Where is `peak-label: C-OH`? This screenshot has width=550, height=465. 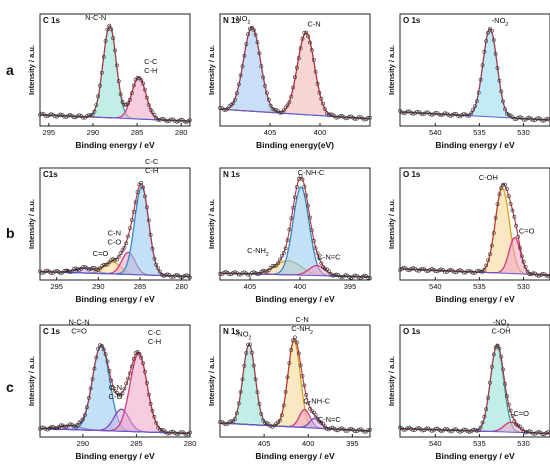
peak-label: C-OH is located at coordinates (500, 331).